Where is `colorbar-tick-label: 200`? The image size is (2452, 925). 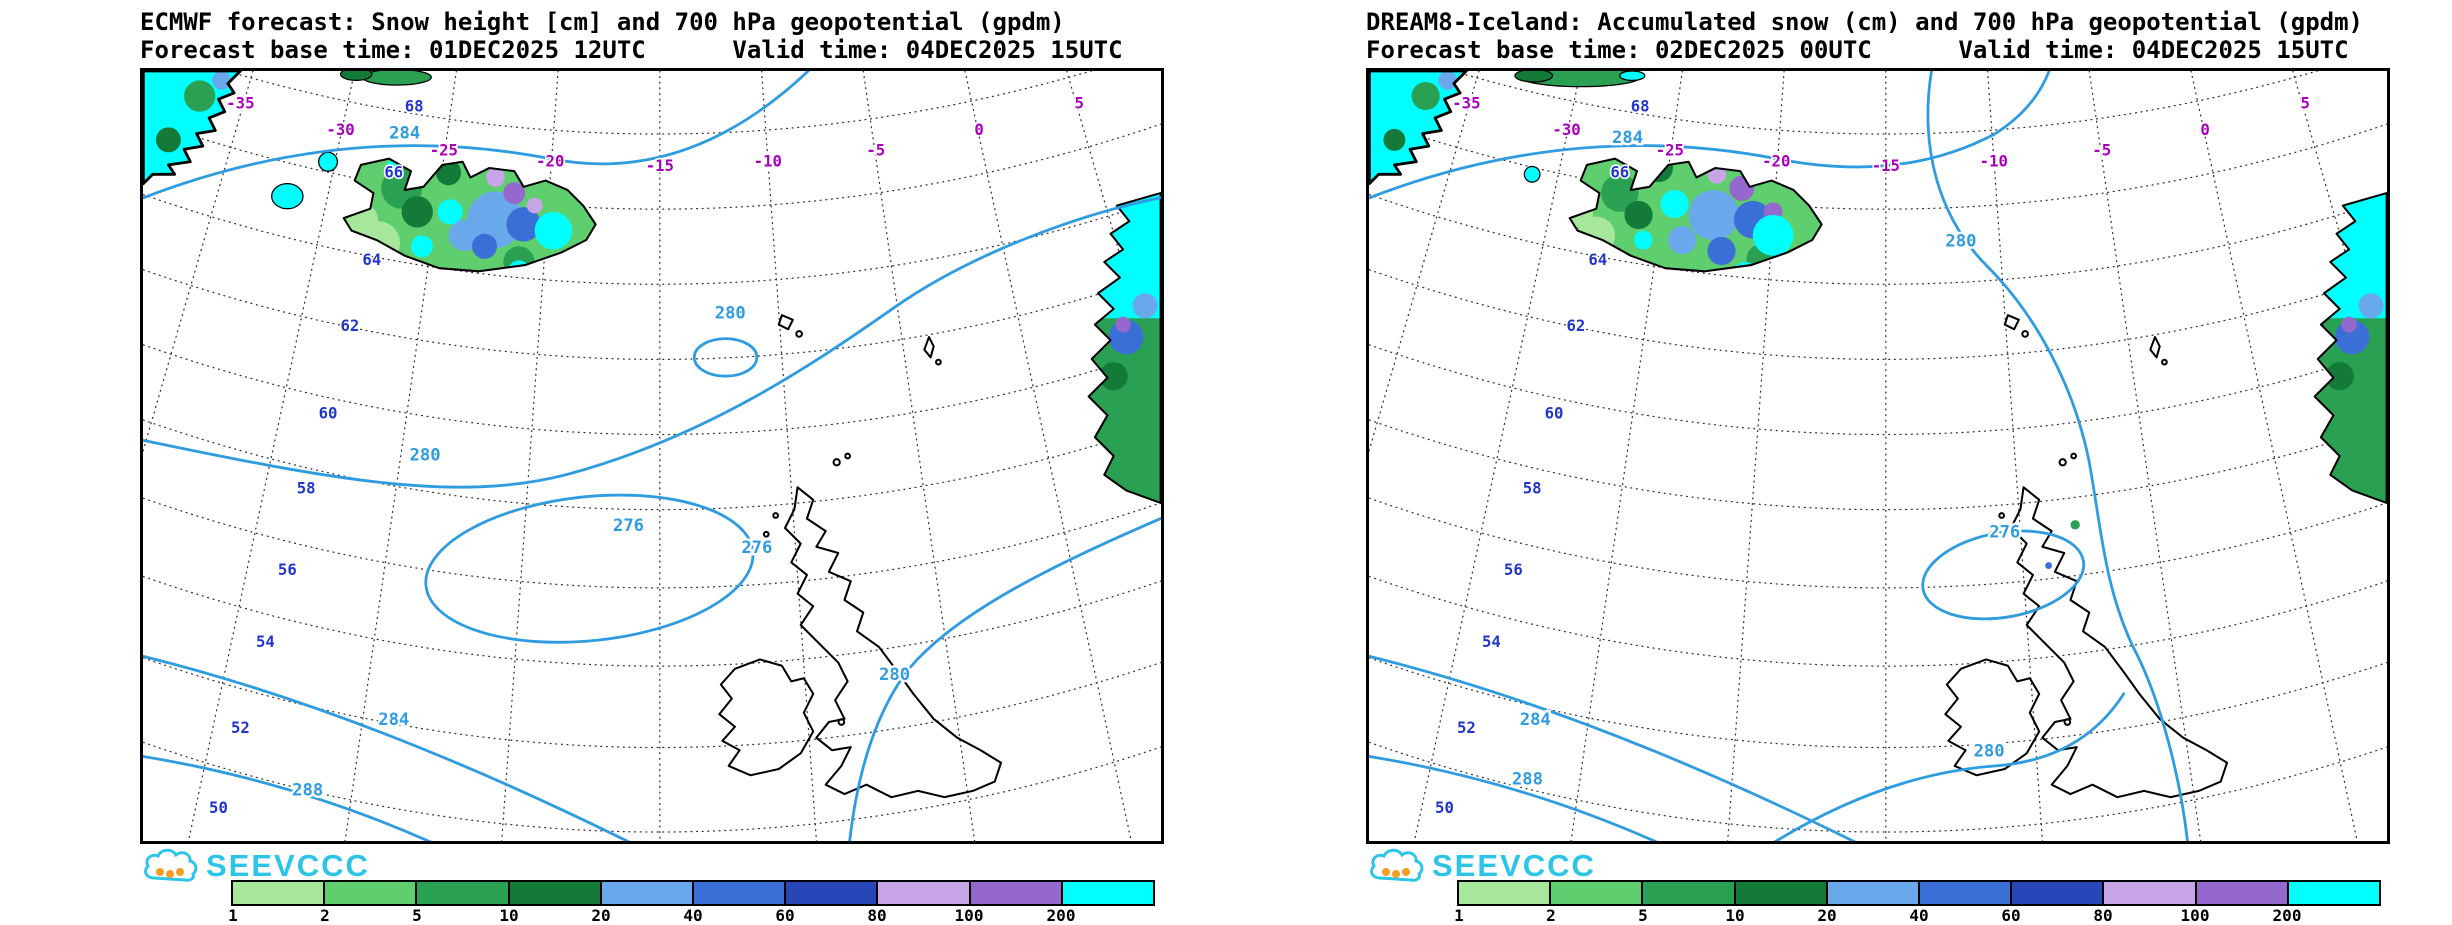
colorbar-tick-label: 200 is located at coordinates (1061, 915).